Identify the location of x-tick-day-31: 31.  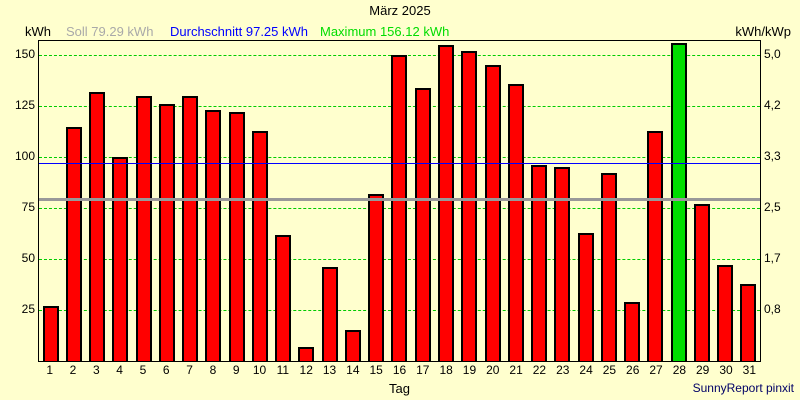
(749, 370).